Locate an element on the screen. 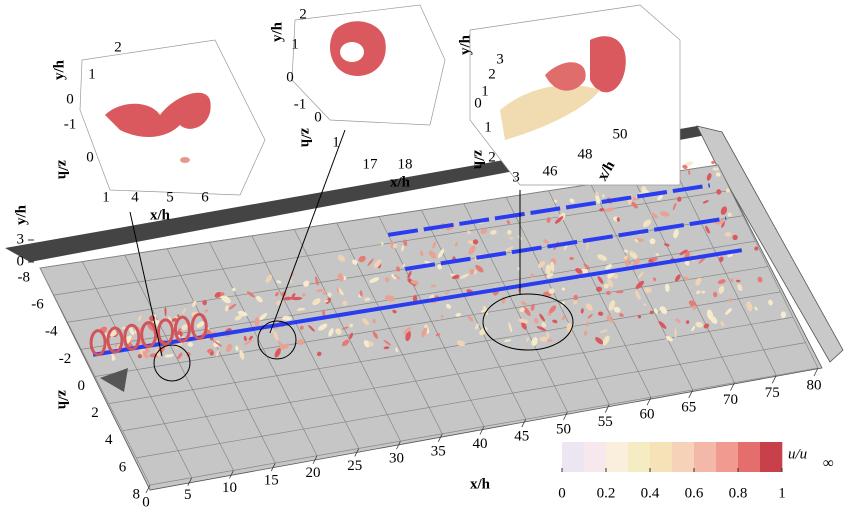  inset-tick-label: 48 is located at coordinates (585, 154).